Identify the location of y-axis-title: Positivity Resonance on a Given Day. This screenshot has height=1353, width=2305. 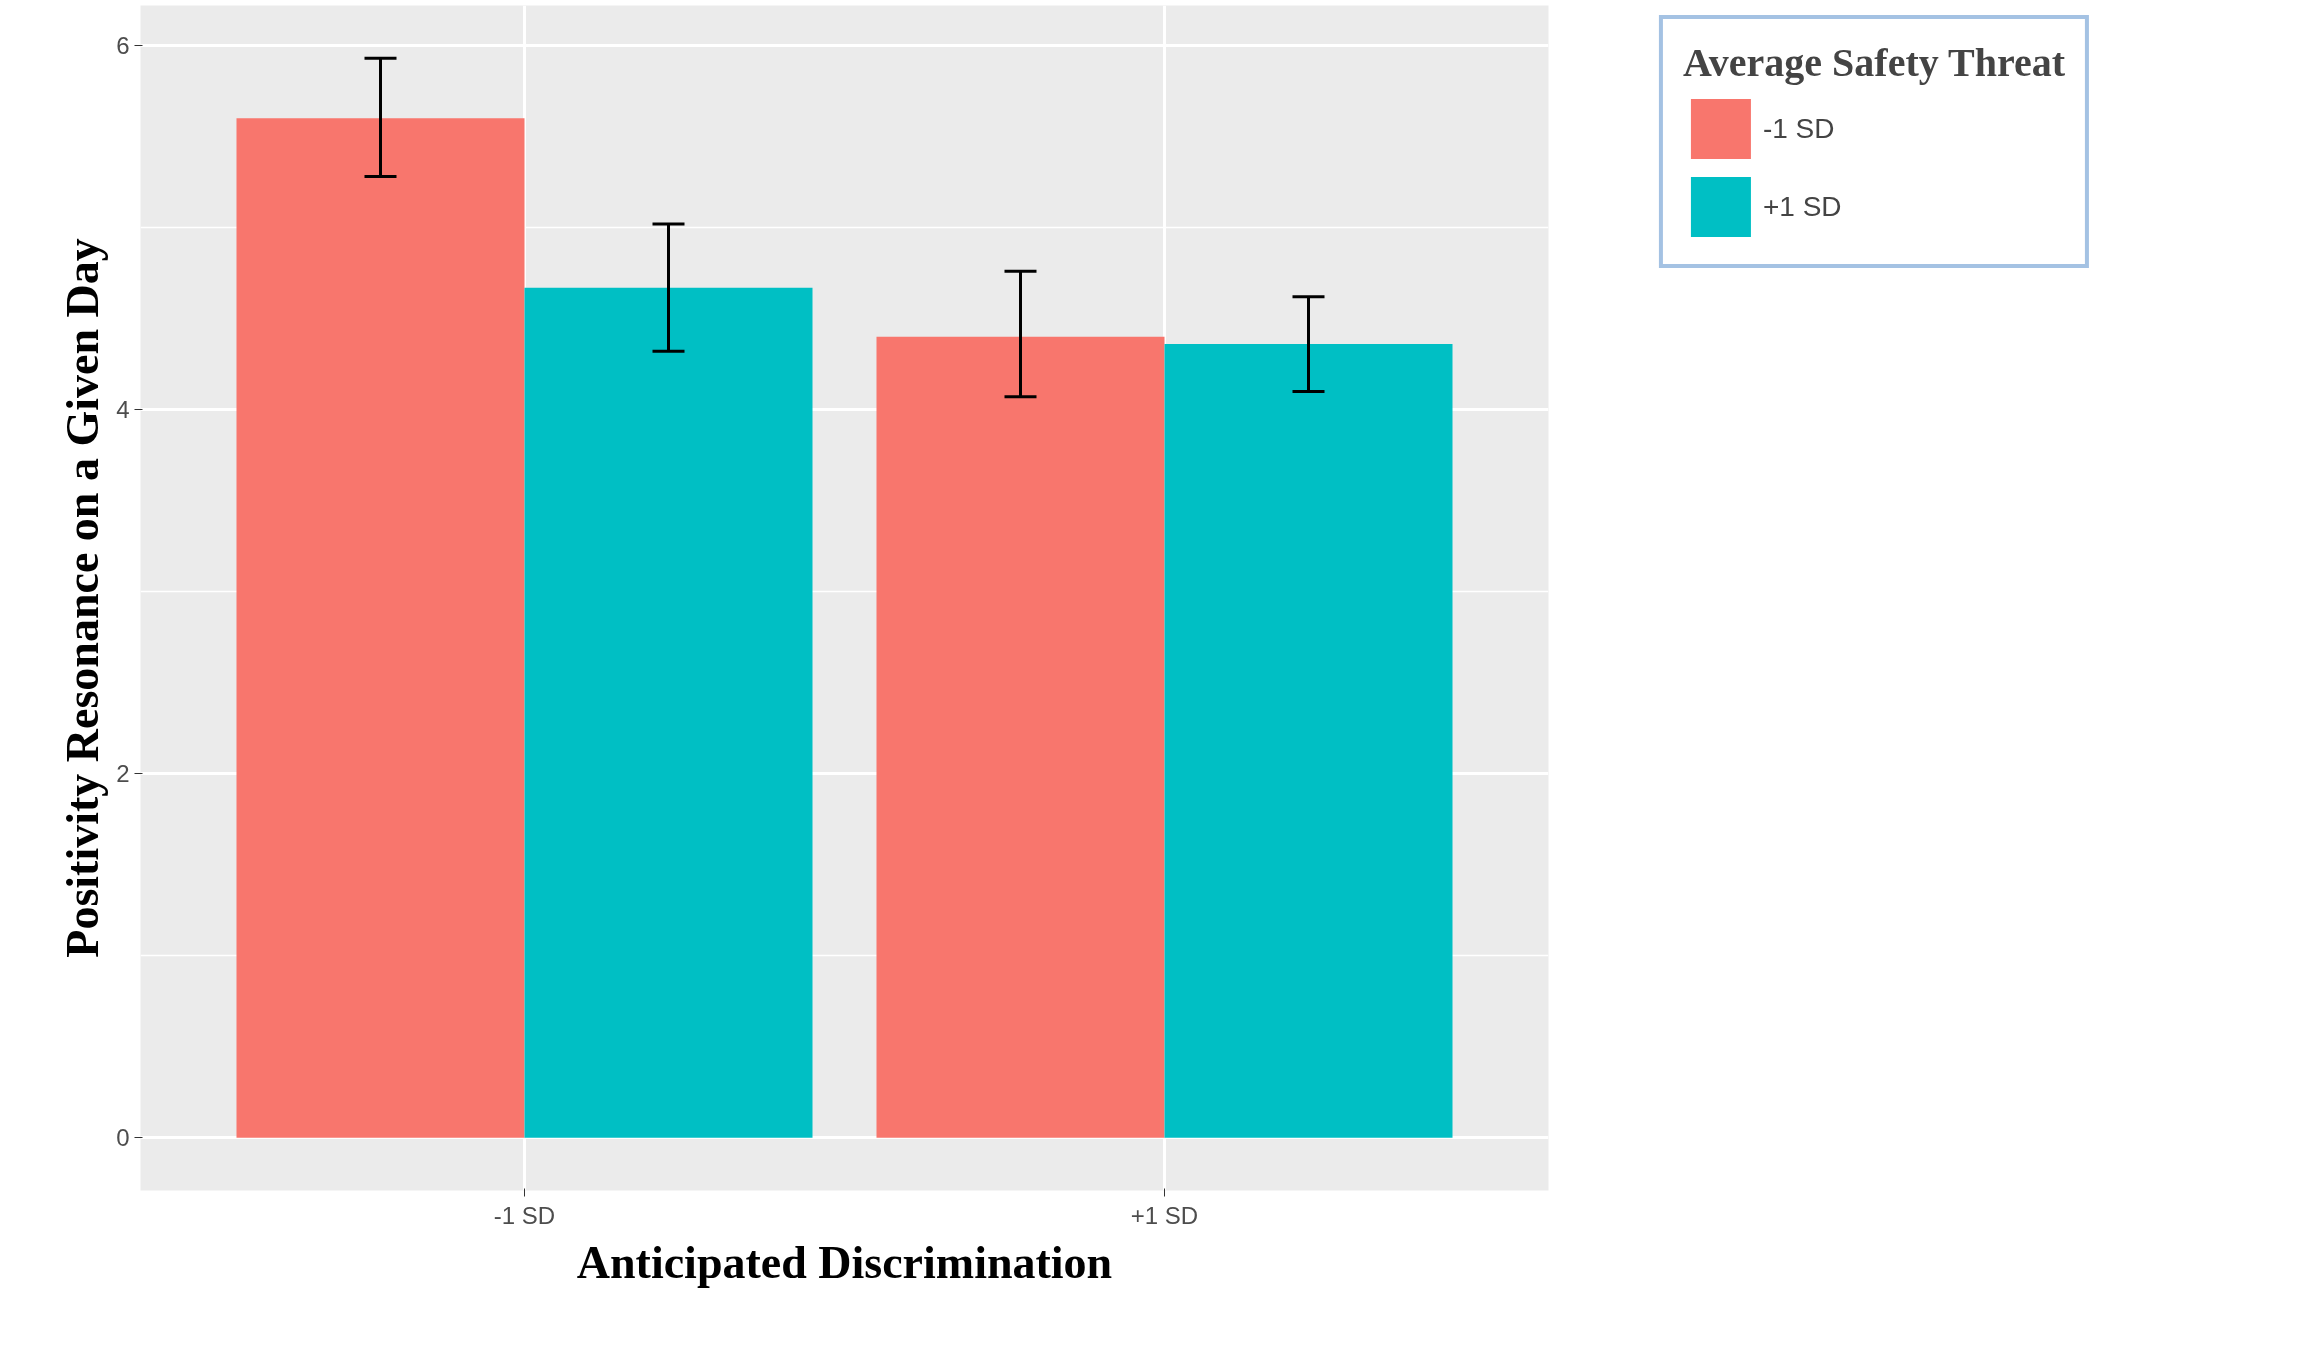
(83, 598).